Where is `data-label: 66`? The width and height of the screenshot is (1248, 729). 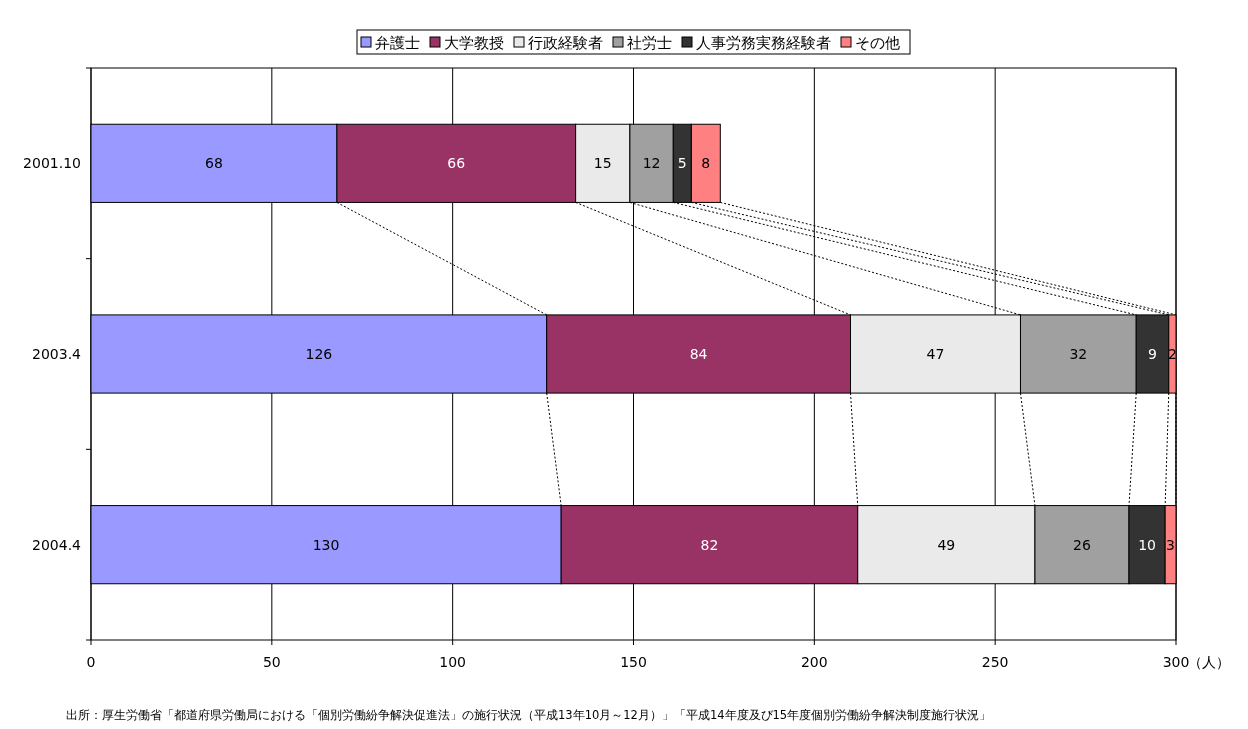
data-label: 66 is located at coordinates (456, 163).